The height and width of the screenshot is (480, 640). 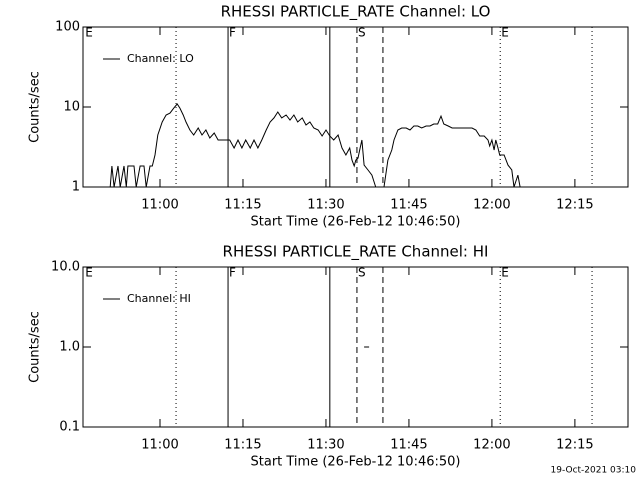 I want to click on legend-label: Channel: LO, so click(x=160, y=58).